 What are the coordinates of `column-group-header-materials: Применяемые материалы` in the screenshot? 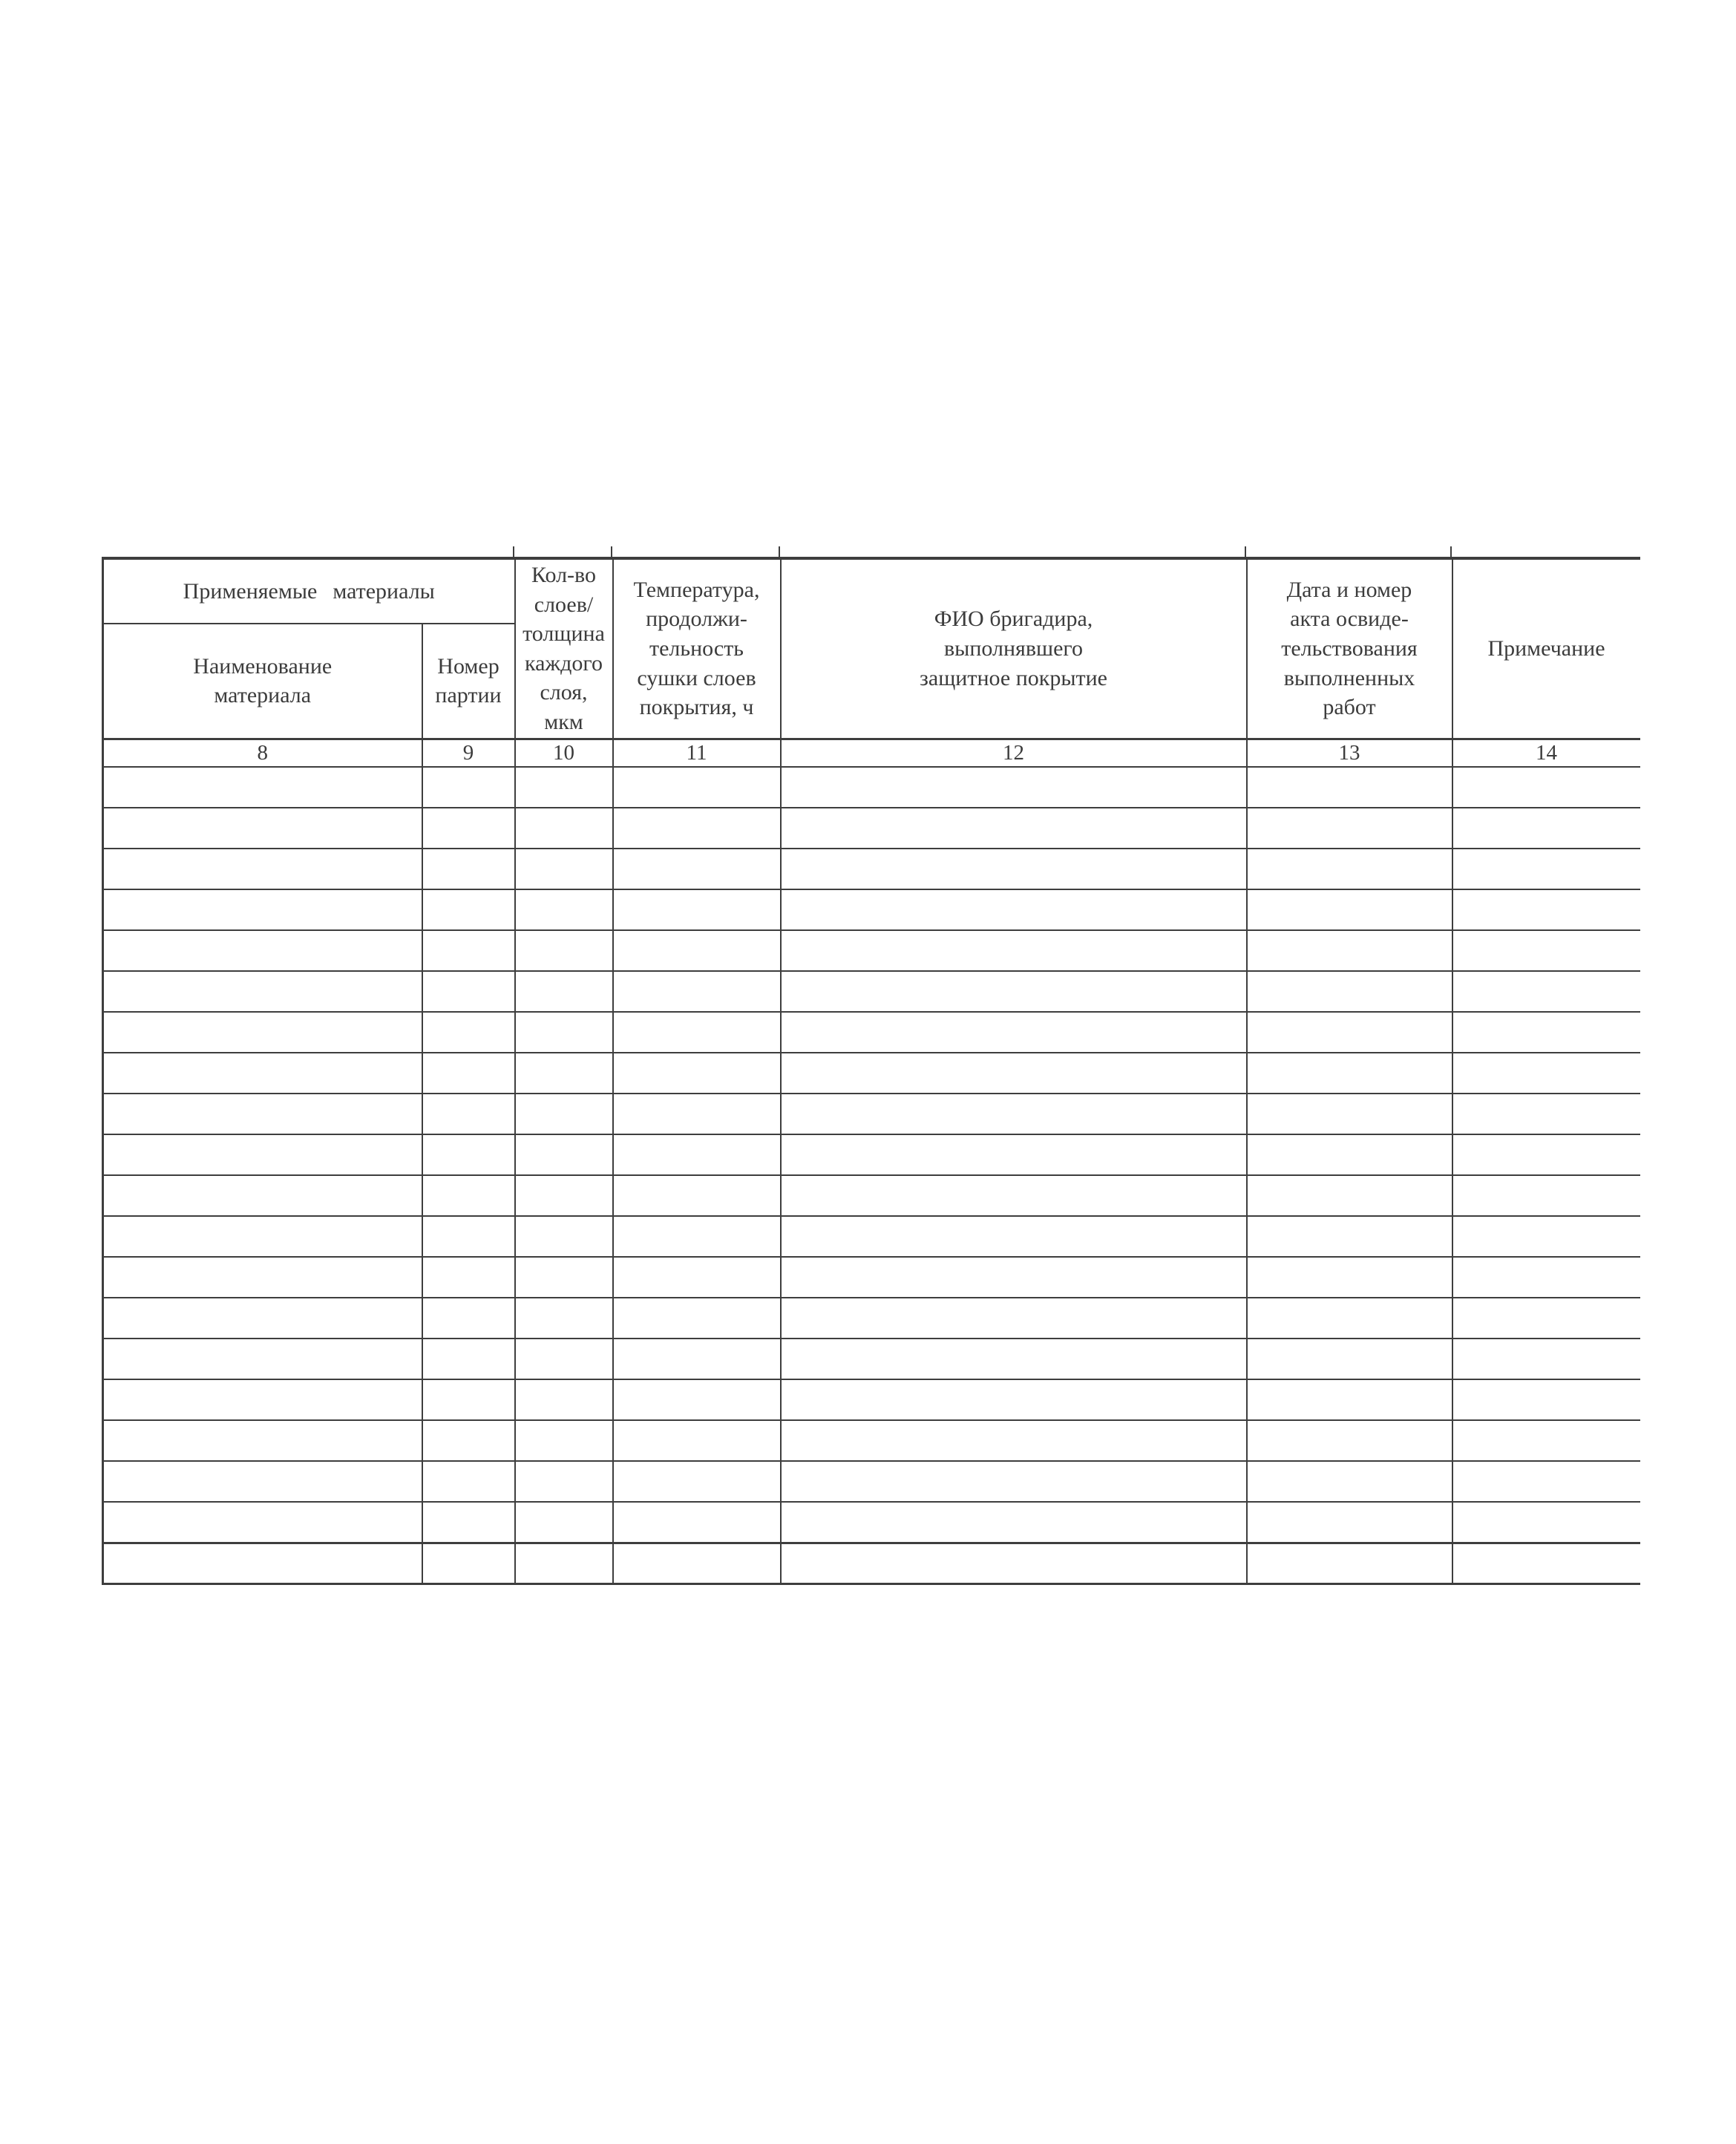 It's located at (309, 591).